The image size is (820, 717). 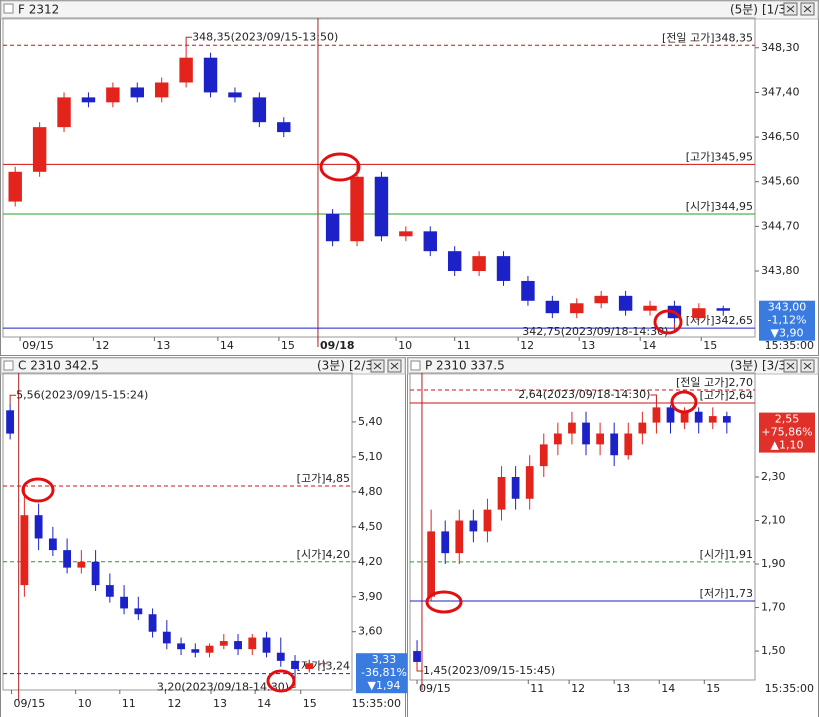 I want to click on level-label: [고가]4,85, so click(x=323, y=478).